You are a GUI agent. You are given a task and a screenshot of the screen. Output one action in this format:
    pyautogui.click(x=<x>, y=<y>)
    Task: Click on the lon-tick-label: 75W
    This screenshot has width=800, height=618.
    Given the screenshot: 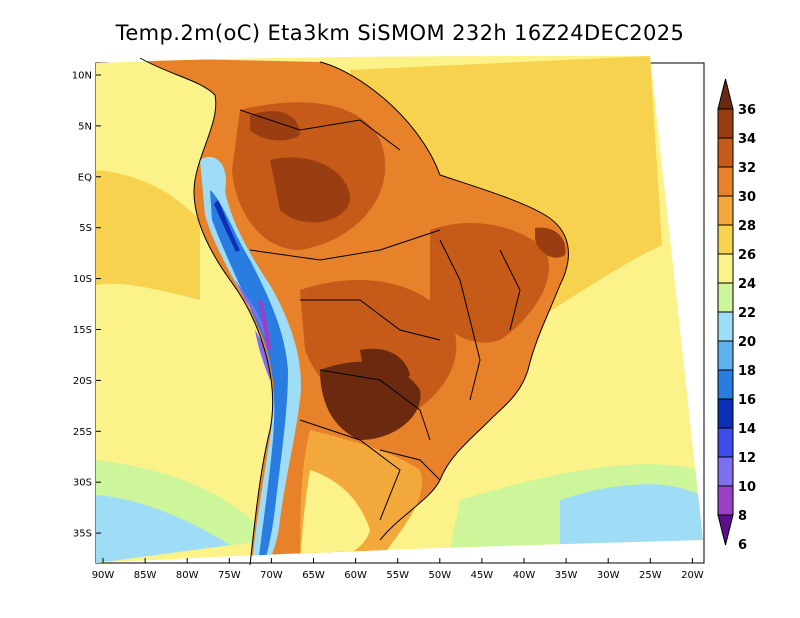 What is the action you would take?
    pyautogui.click(x=229, y=575)
    